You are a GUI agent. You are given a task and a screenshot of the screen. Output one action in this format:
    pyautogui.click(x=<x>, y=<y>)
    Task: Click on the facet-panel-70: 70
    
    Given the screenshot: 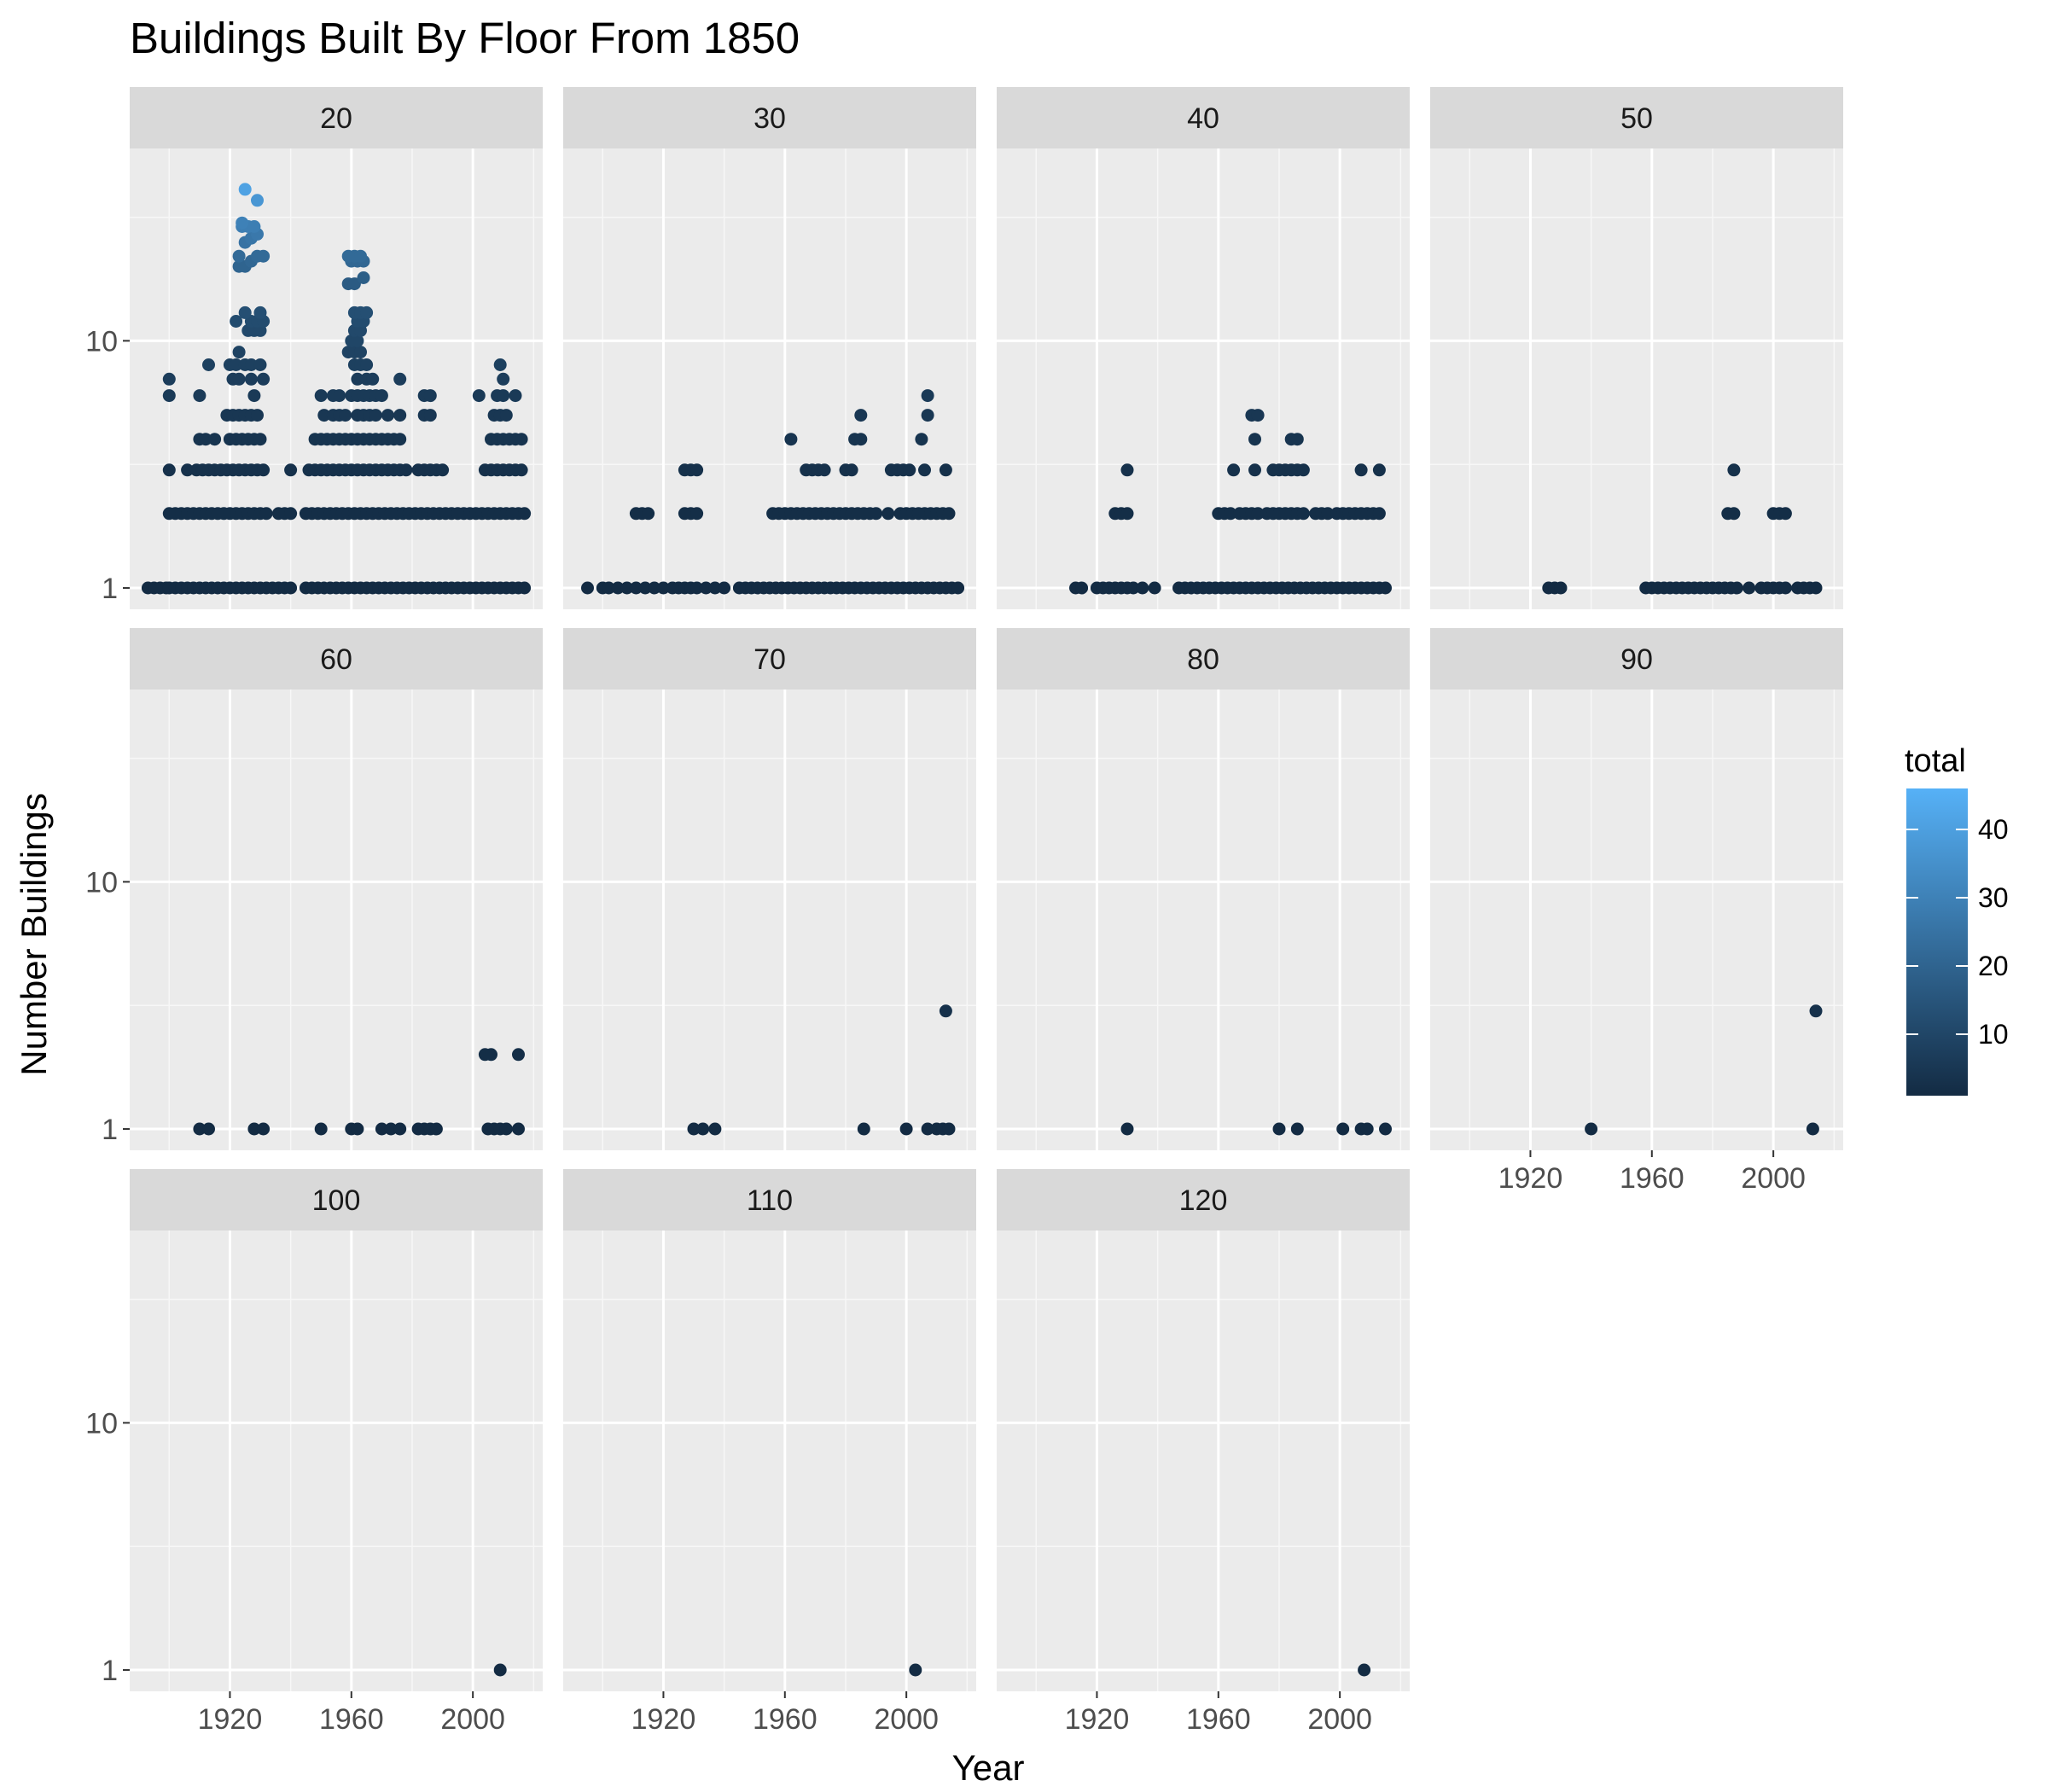 What is the action you would take?
    pyautogui.click(x=769, y=889)
    